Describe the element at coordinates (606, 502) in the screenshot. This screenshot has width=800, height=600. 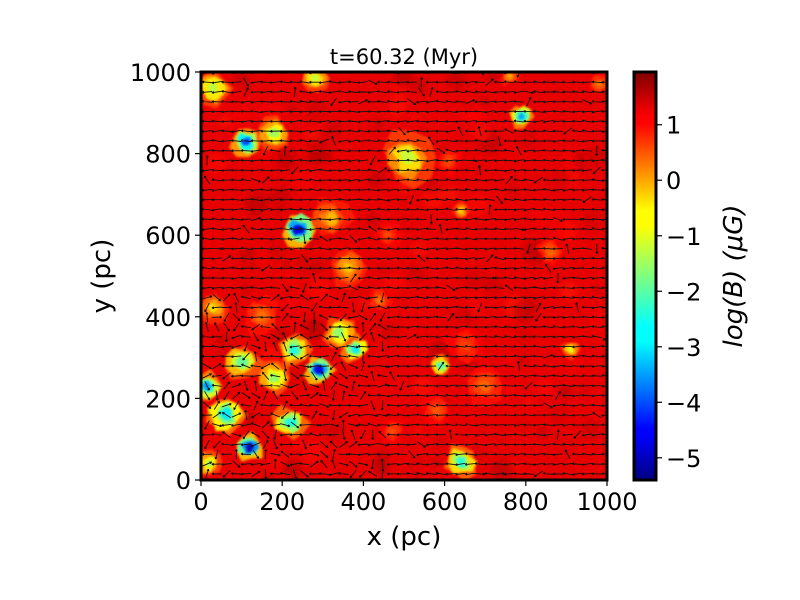
I see `x-tick-label: 1000` at that location.